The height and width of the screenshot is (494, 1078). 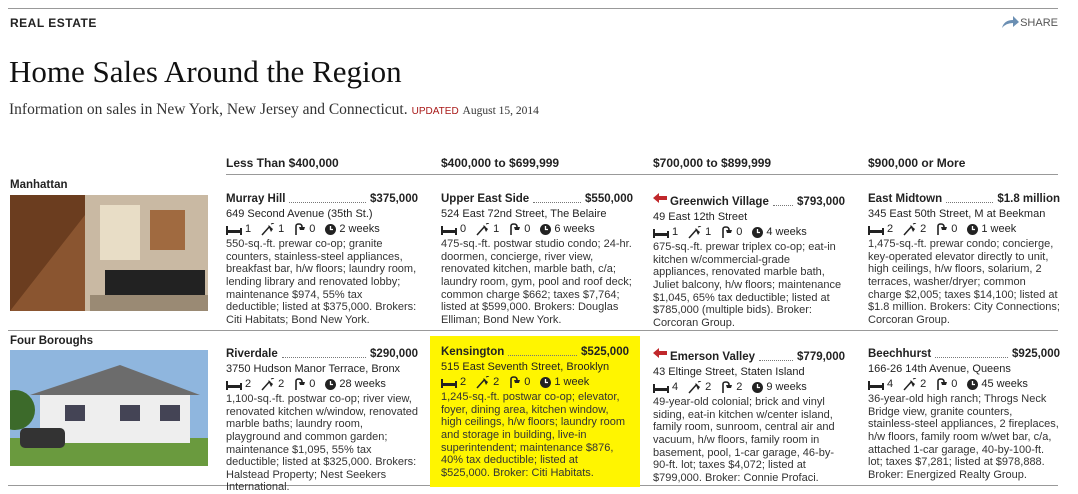 I want to click on time: 6 weeks, so click(x=574, y=229).